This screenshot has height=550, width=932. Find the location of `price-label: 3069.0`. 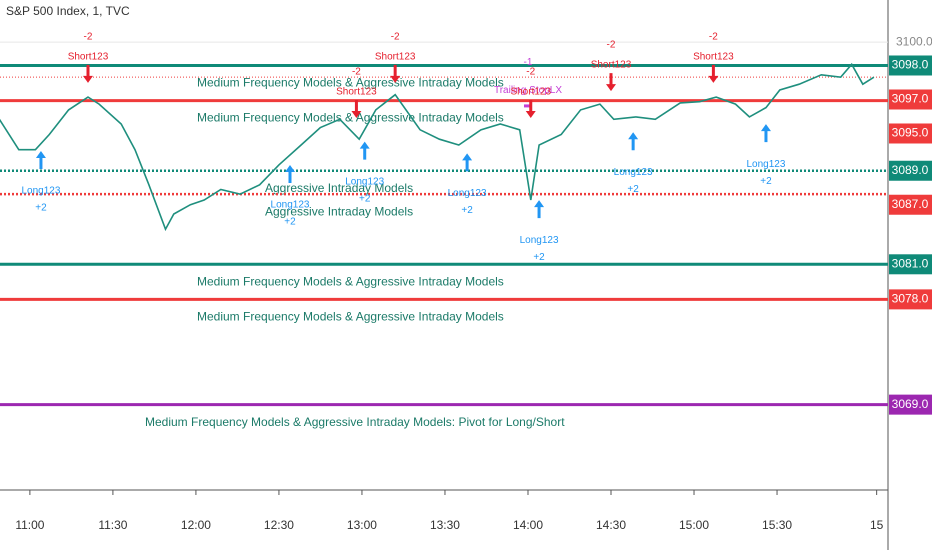

price-label: 3069.0 is located at coordinates (910, 404).